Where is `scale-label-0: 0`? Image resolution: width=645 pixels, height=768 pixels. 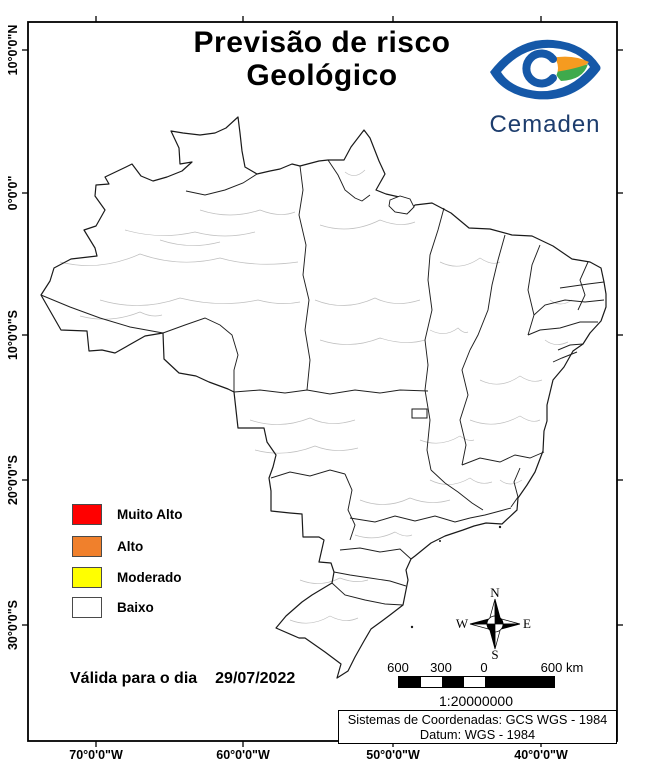
scale-label-0: 0 is located at coordinates (484, 667).